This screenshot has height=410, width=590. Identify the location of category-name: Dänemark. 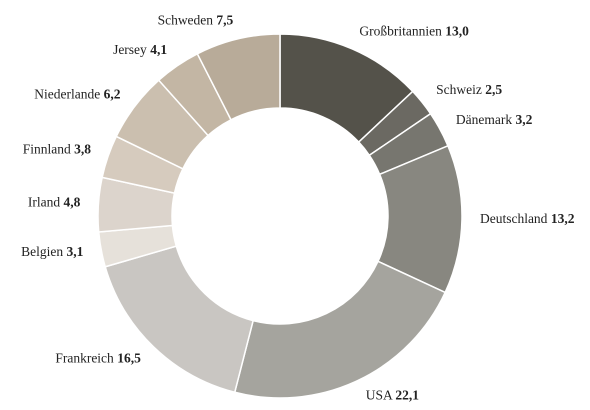
(484, 119).